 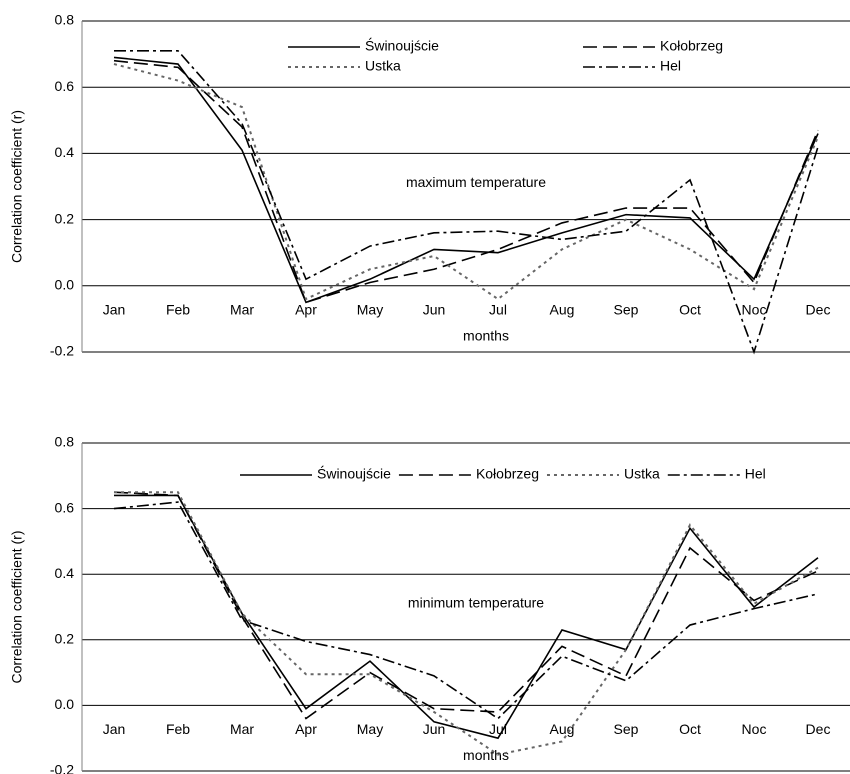 What do you see at coordinates (476, 602) in the screenshot?
I see `annotation: minimum temperature` at bounding box center [476, 602].